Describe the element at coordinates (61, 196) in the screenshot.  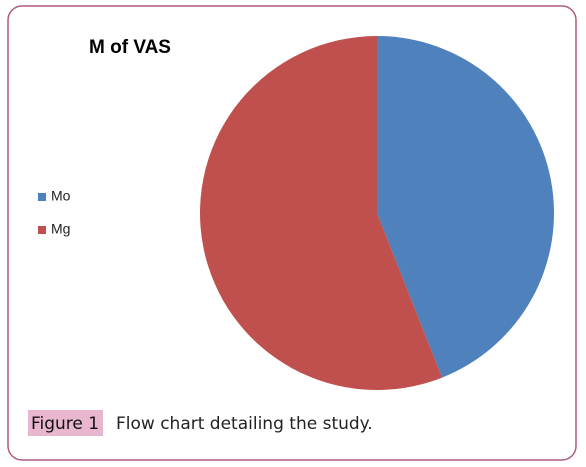
I see `legend-label: Mo` at that location.